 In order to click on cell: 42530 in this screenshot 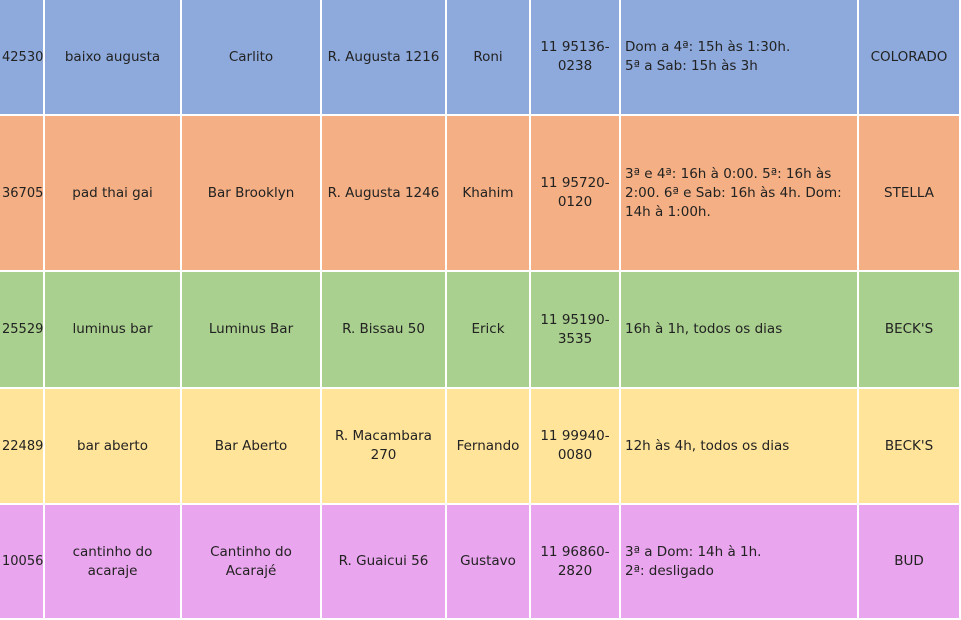, I will do `click(22, 58)`.